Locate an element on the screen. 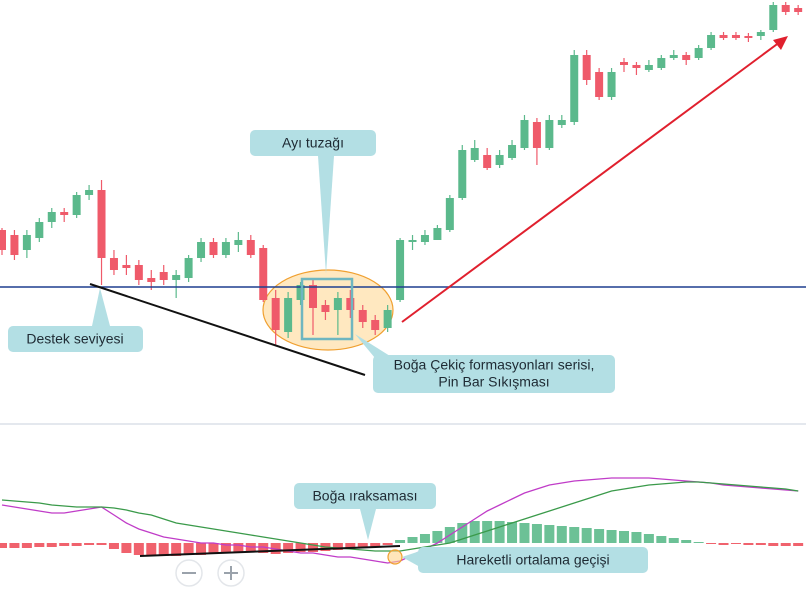  annotation: Hareketli ortalama geçişi is located at coordinates (532, 560).